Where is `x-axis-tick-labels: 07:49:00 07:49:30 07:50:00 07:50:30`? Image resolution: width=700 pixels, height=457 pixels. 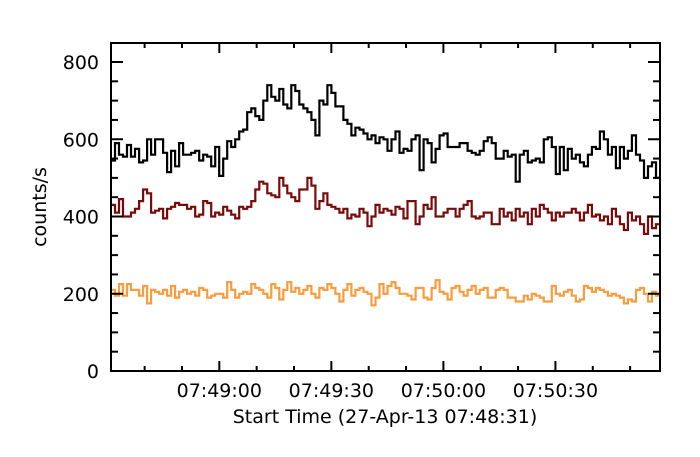 x-axis-tick-labels: 07:49:00 07:49:30 07:50:00 07:50:30 is located at coordinates (387, 391).